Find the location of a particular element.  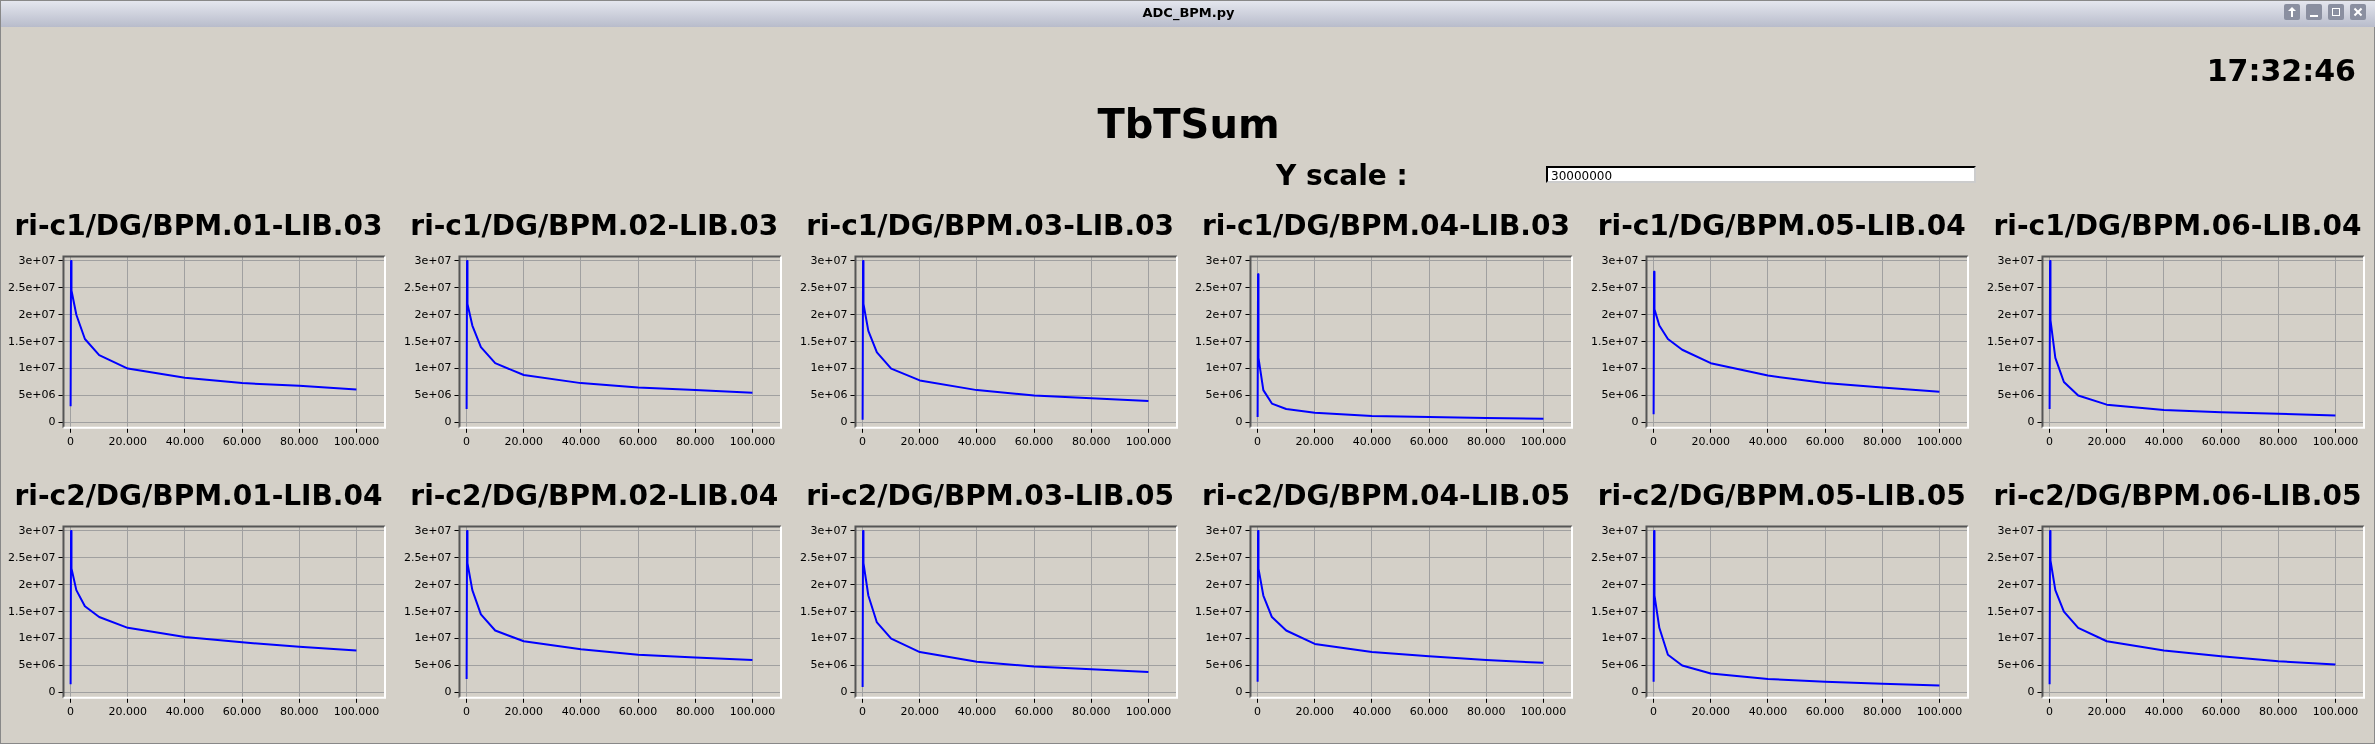

chart-title: ri-c1/DG/BPM.04-LIB.03 is located at coordinates (1385, 225).